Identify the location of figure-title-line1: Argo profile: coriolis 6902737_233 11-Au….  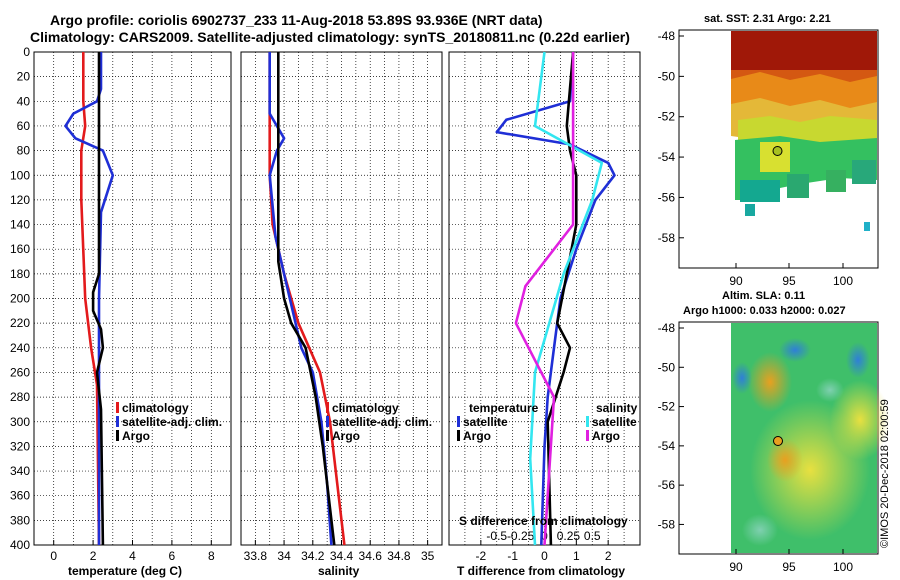
(296, 20).